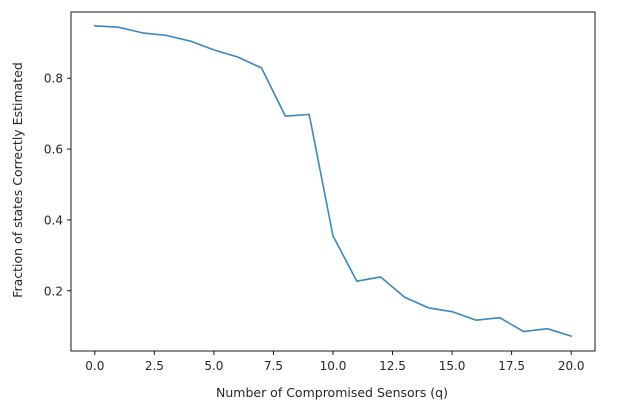 The height and width of the screenshot is (419, 629). I want to click on y-tick-label: 0.6, so click(53, 150).